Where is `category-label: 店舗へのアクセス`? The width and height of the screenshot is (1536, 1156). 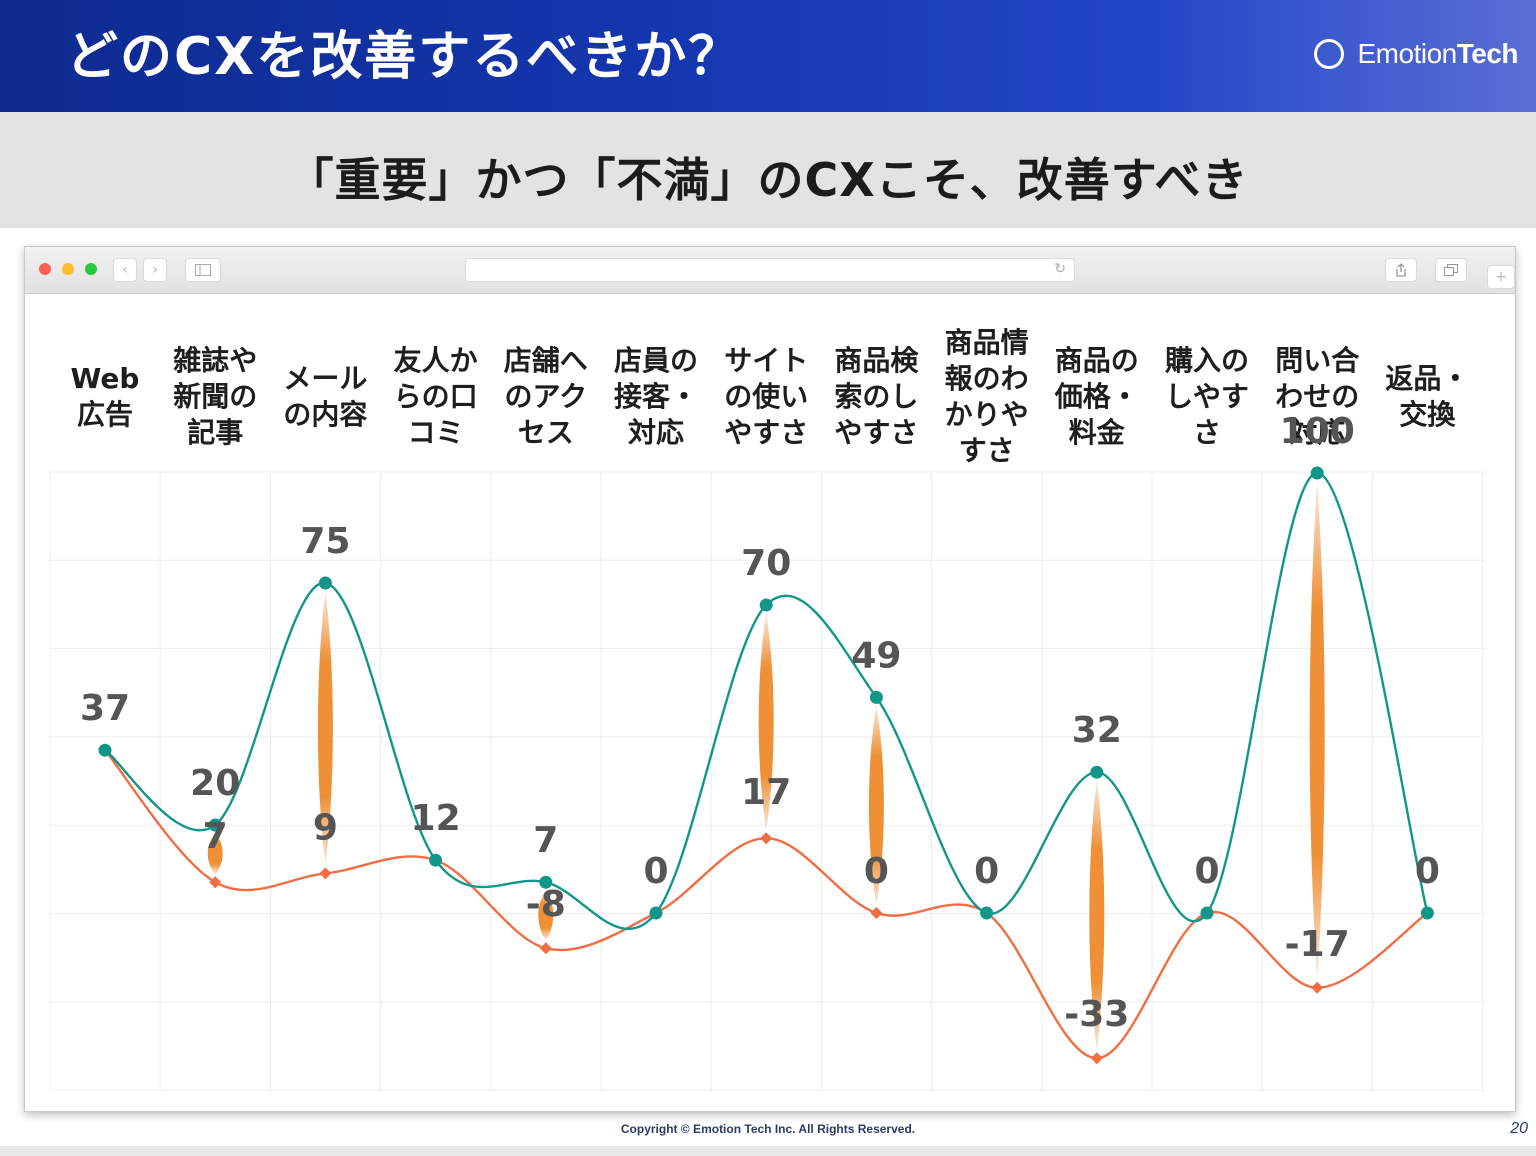 category-label: 店舗へのアクセス is located at coordinates (546, 396).